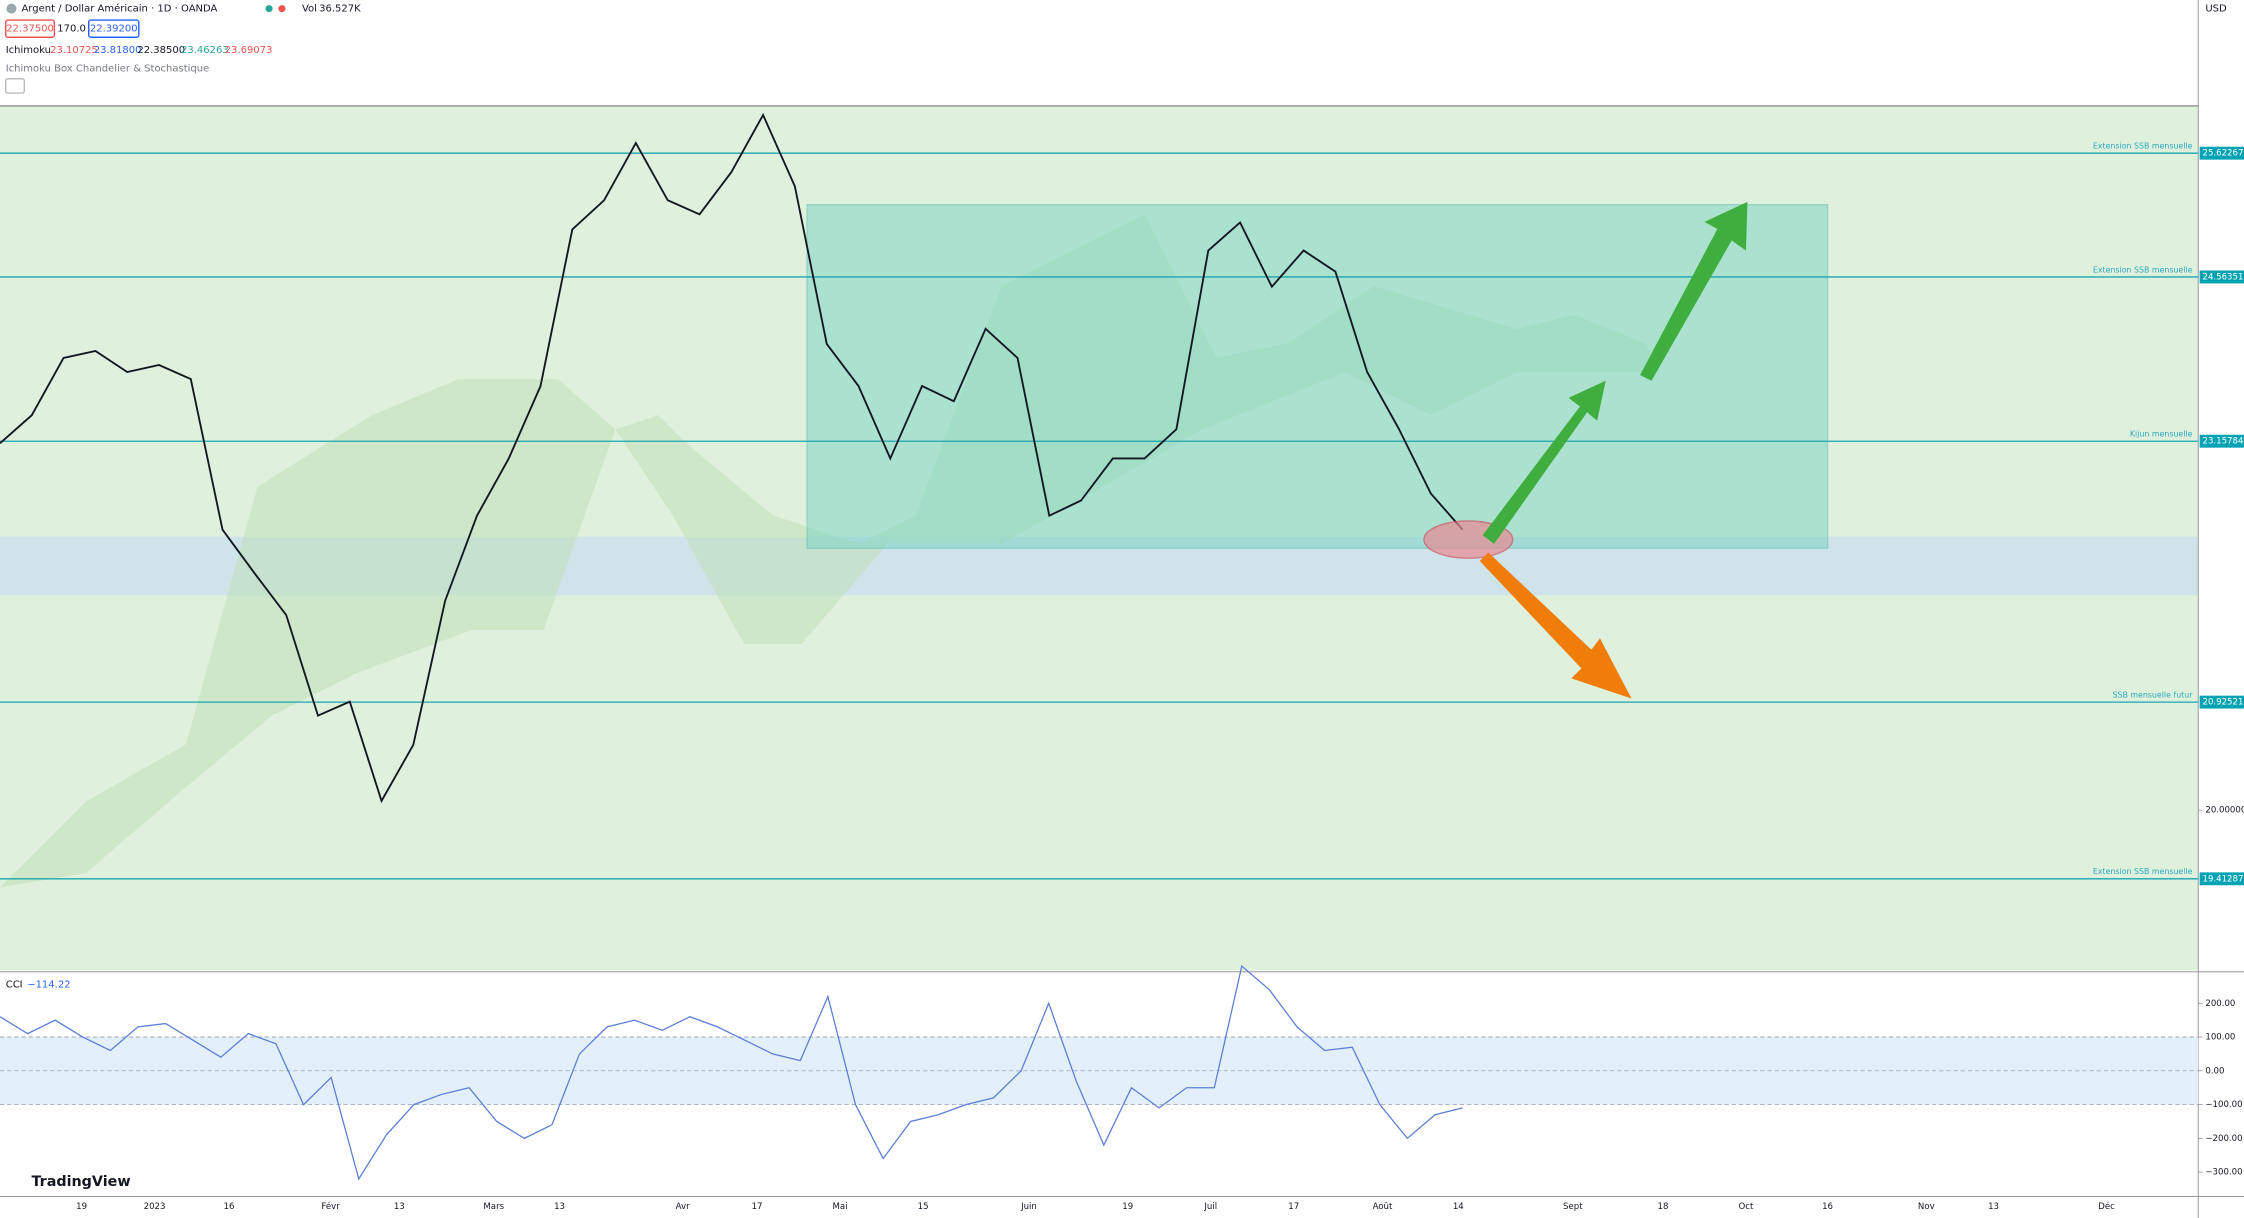 This screenshot has height=1218, width=2244. I want to click on vol: 36.527K, so click(340, 9).